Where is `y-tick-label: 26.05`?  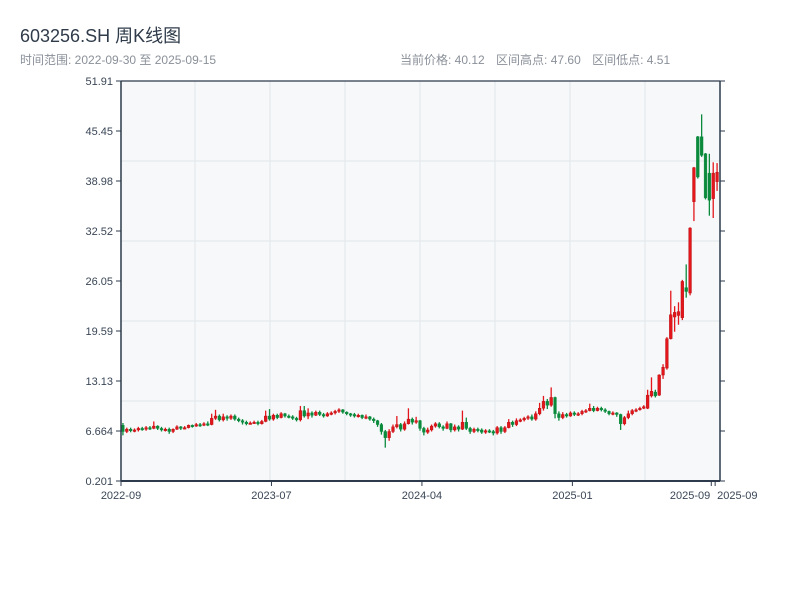
y-tick-label: 26.05 is located at coordinates (99, 282).